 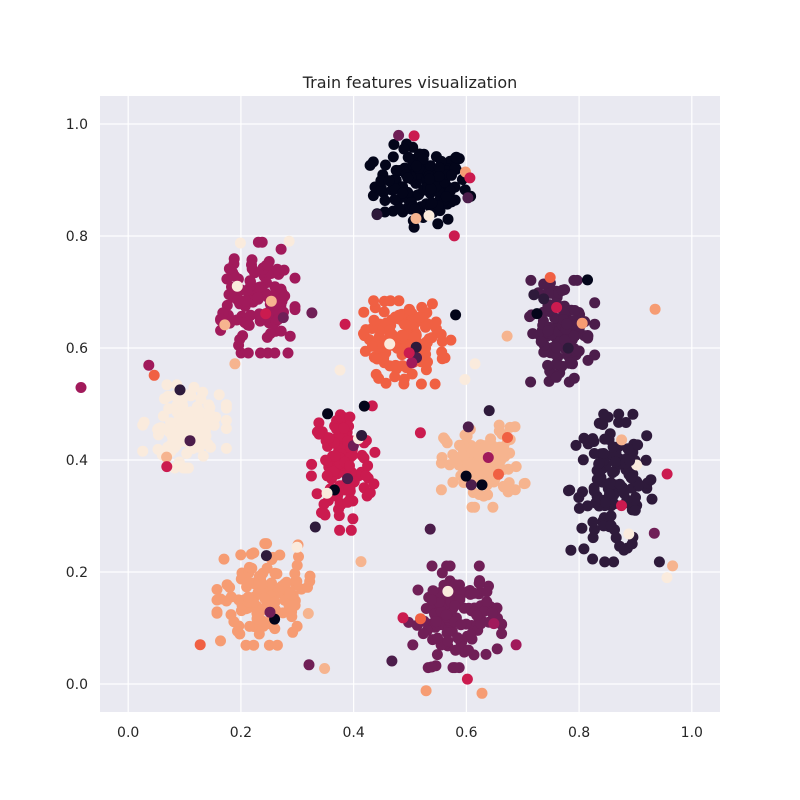 What do you see at coordinates (77, 573) in the screenshot?
I see `y-tick-label: 0.2` at bounding box center [77, 573].